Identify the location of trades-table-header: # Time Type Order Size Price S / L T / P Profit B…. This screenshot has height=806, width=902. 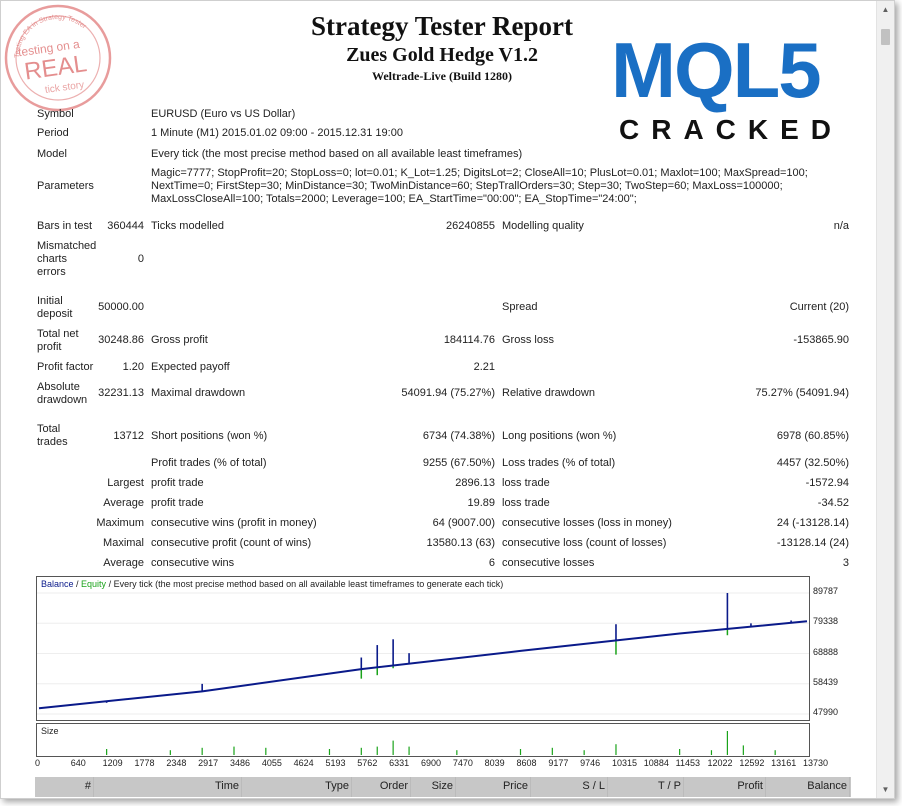
(443, 787).